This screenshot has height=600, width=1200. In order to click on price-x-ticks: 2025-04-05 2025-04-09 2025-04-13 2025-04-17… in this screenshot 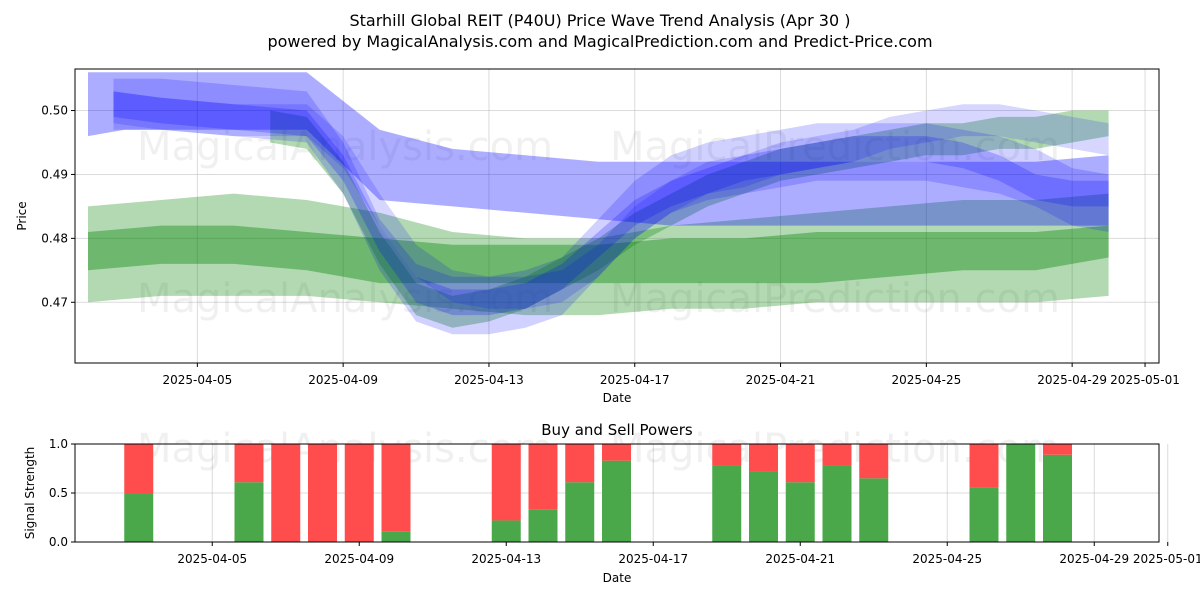, I will do `click(671, 375)`.